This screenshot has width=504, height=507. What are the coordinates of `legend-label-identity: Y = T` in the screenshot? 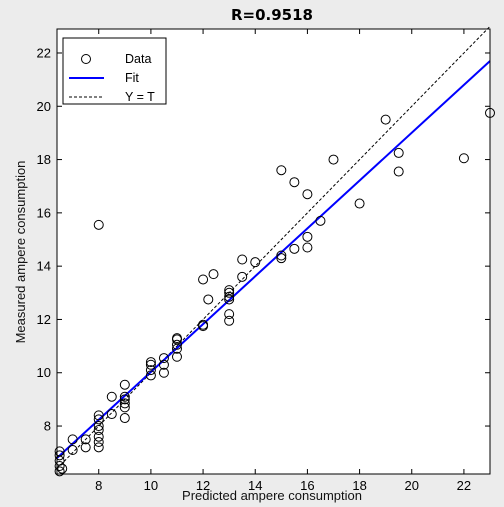 It's located at (140, 97).